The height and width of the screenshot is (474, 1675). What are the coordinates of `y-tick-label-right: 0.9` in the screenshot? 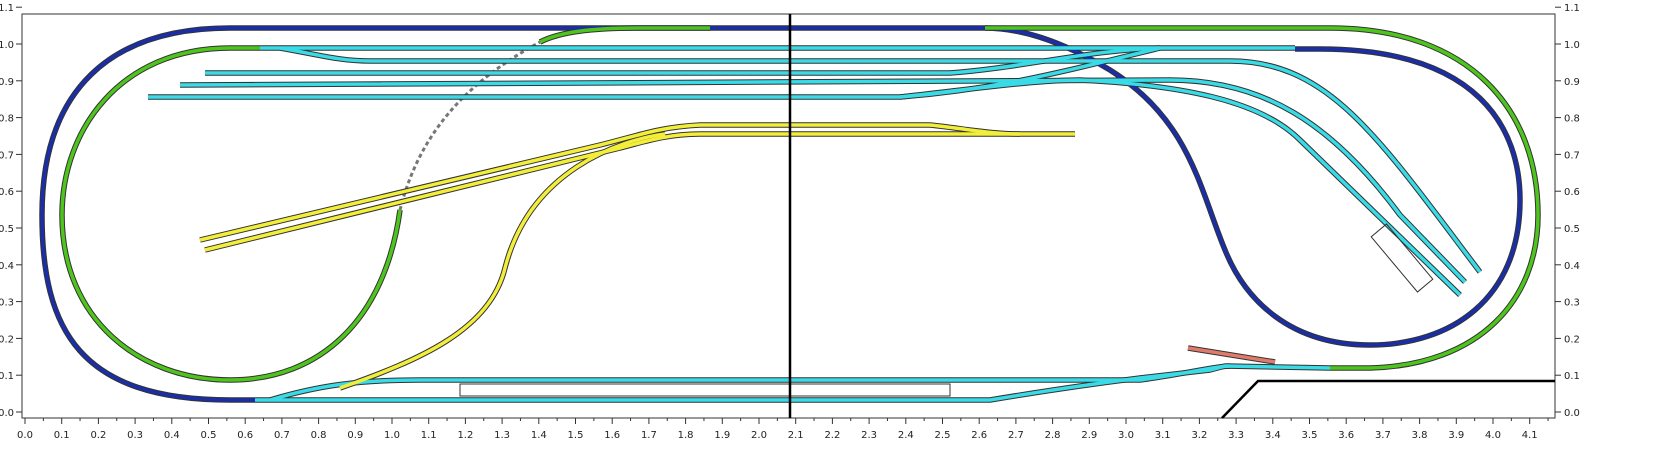 It's located at (1572, 82).